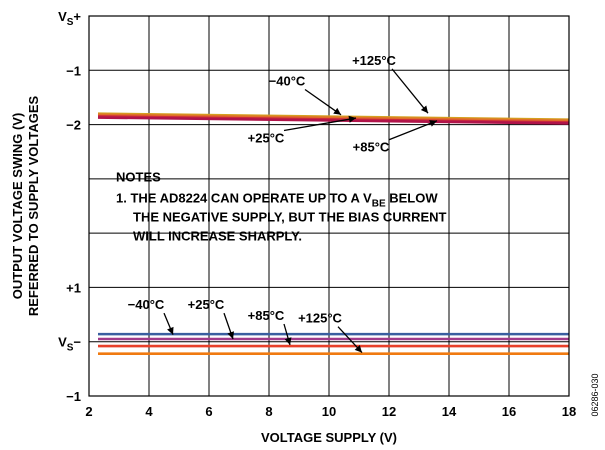 Image resolution: width=605 pixels, height=450 pixels. Describe the element at coordinates (244, 197) in the screenshot. I see `notes-line-1-pre: 1. THE AD8224 CAN OPERATE UP TO A V` at that location.